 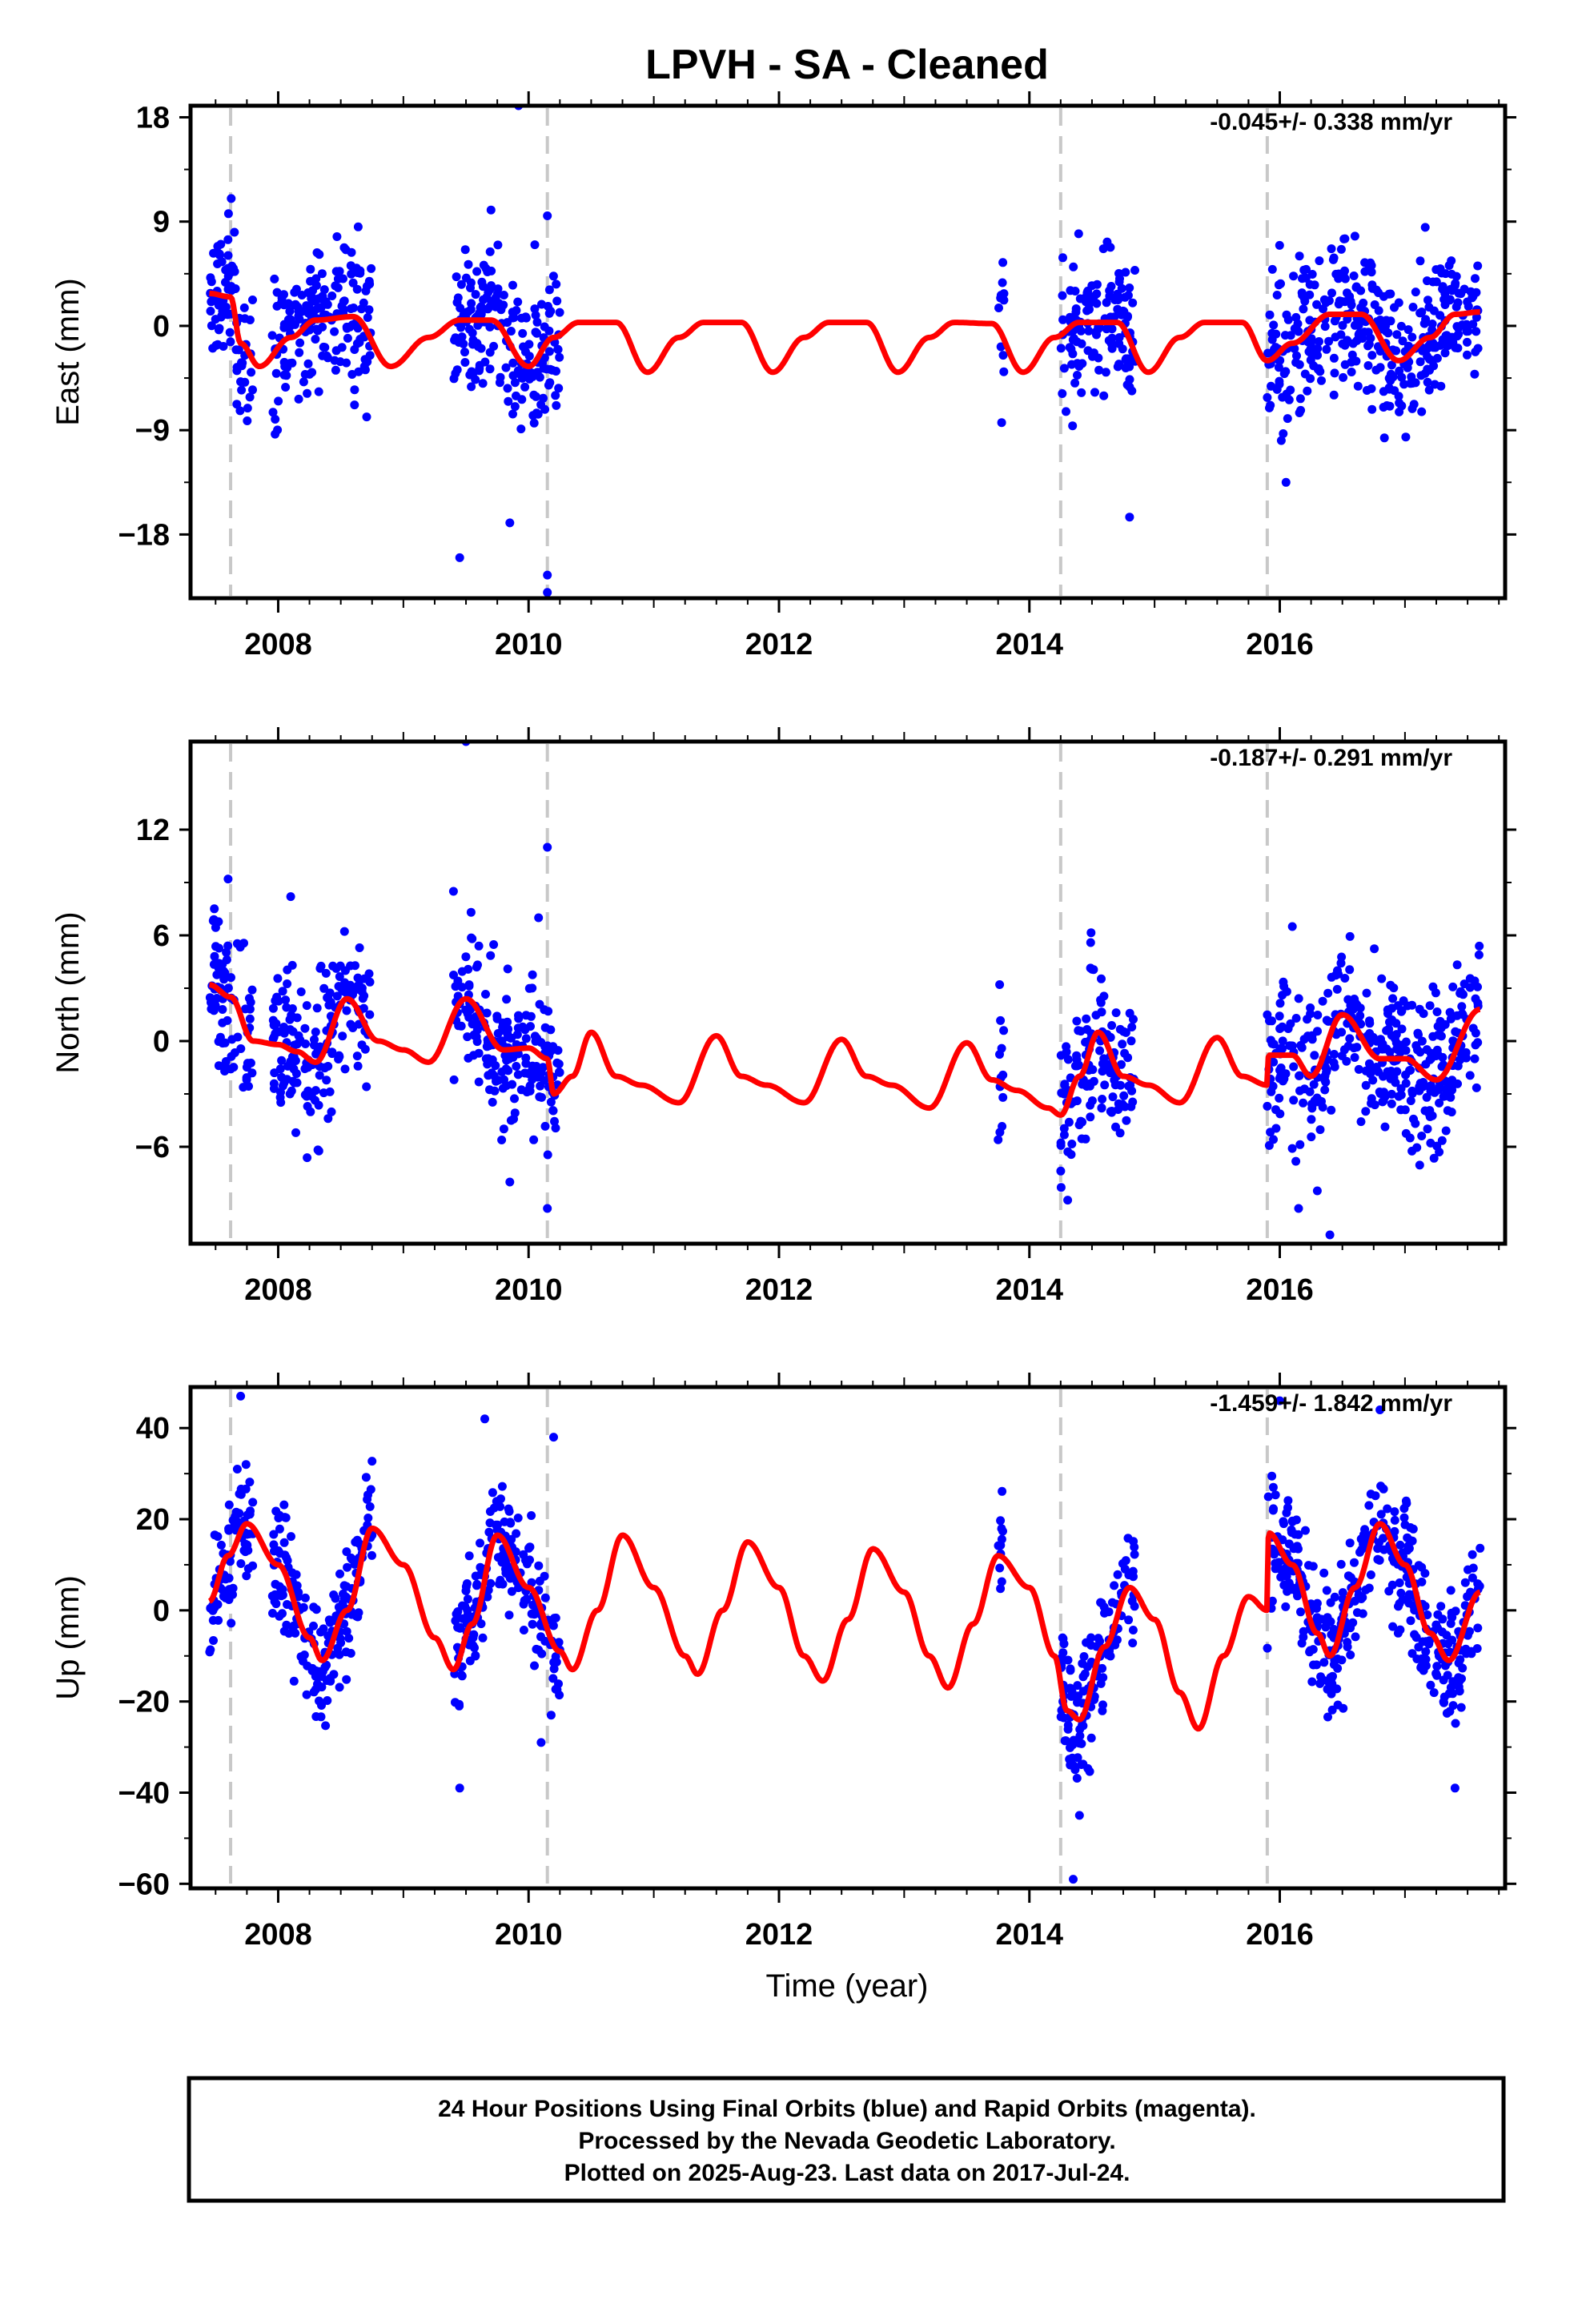 I want to click on figure-title: LPVH - SA - Cleaned, so click(x=847, y=65).